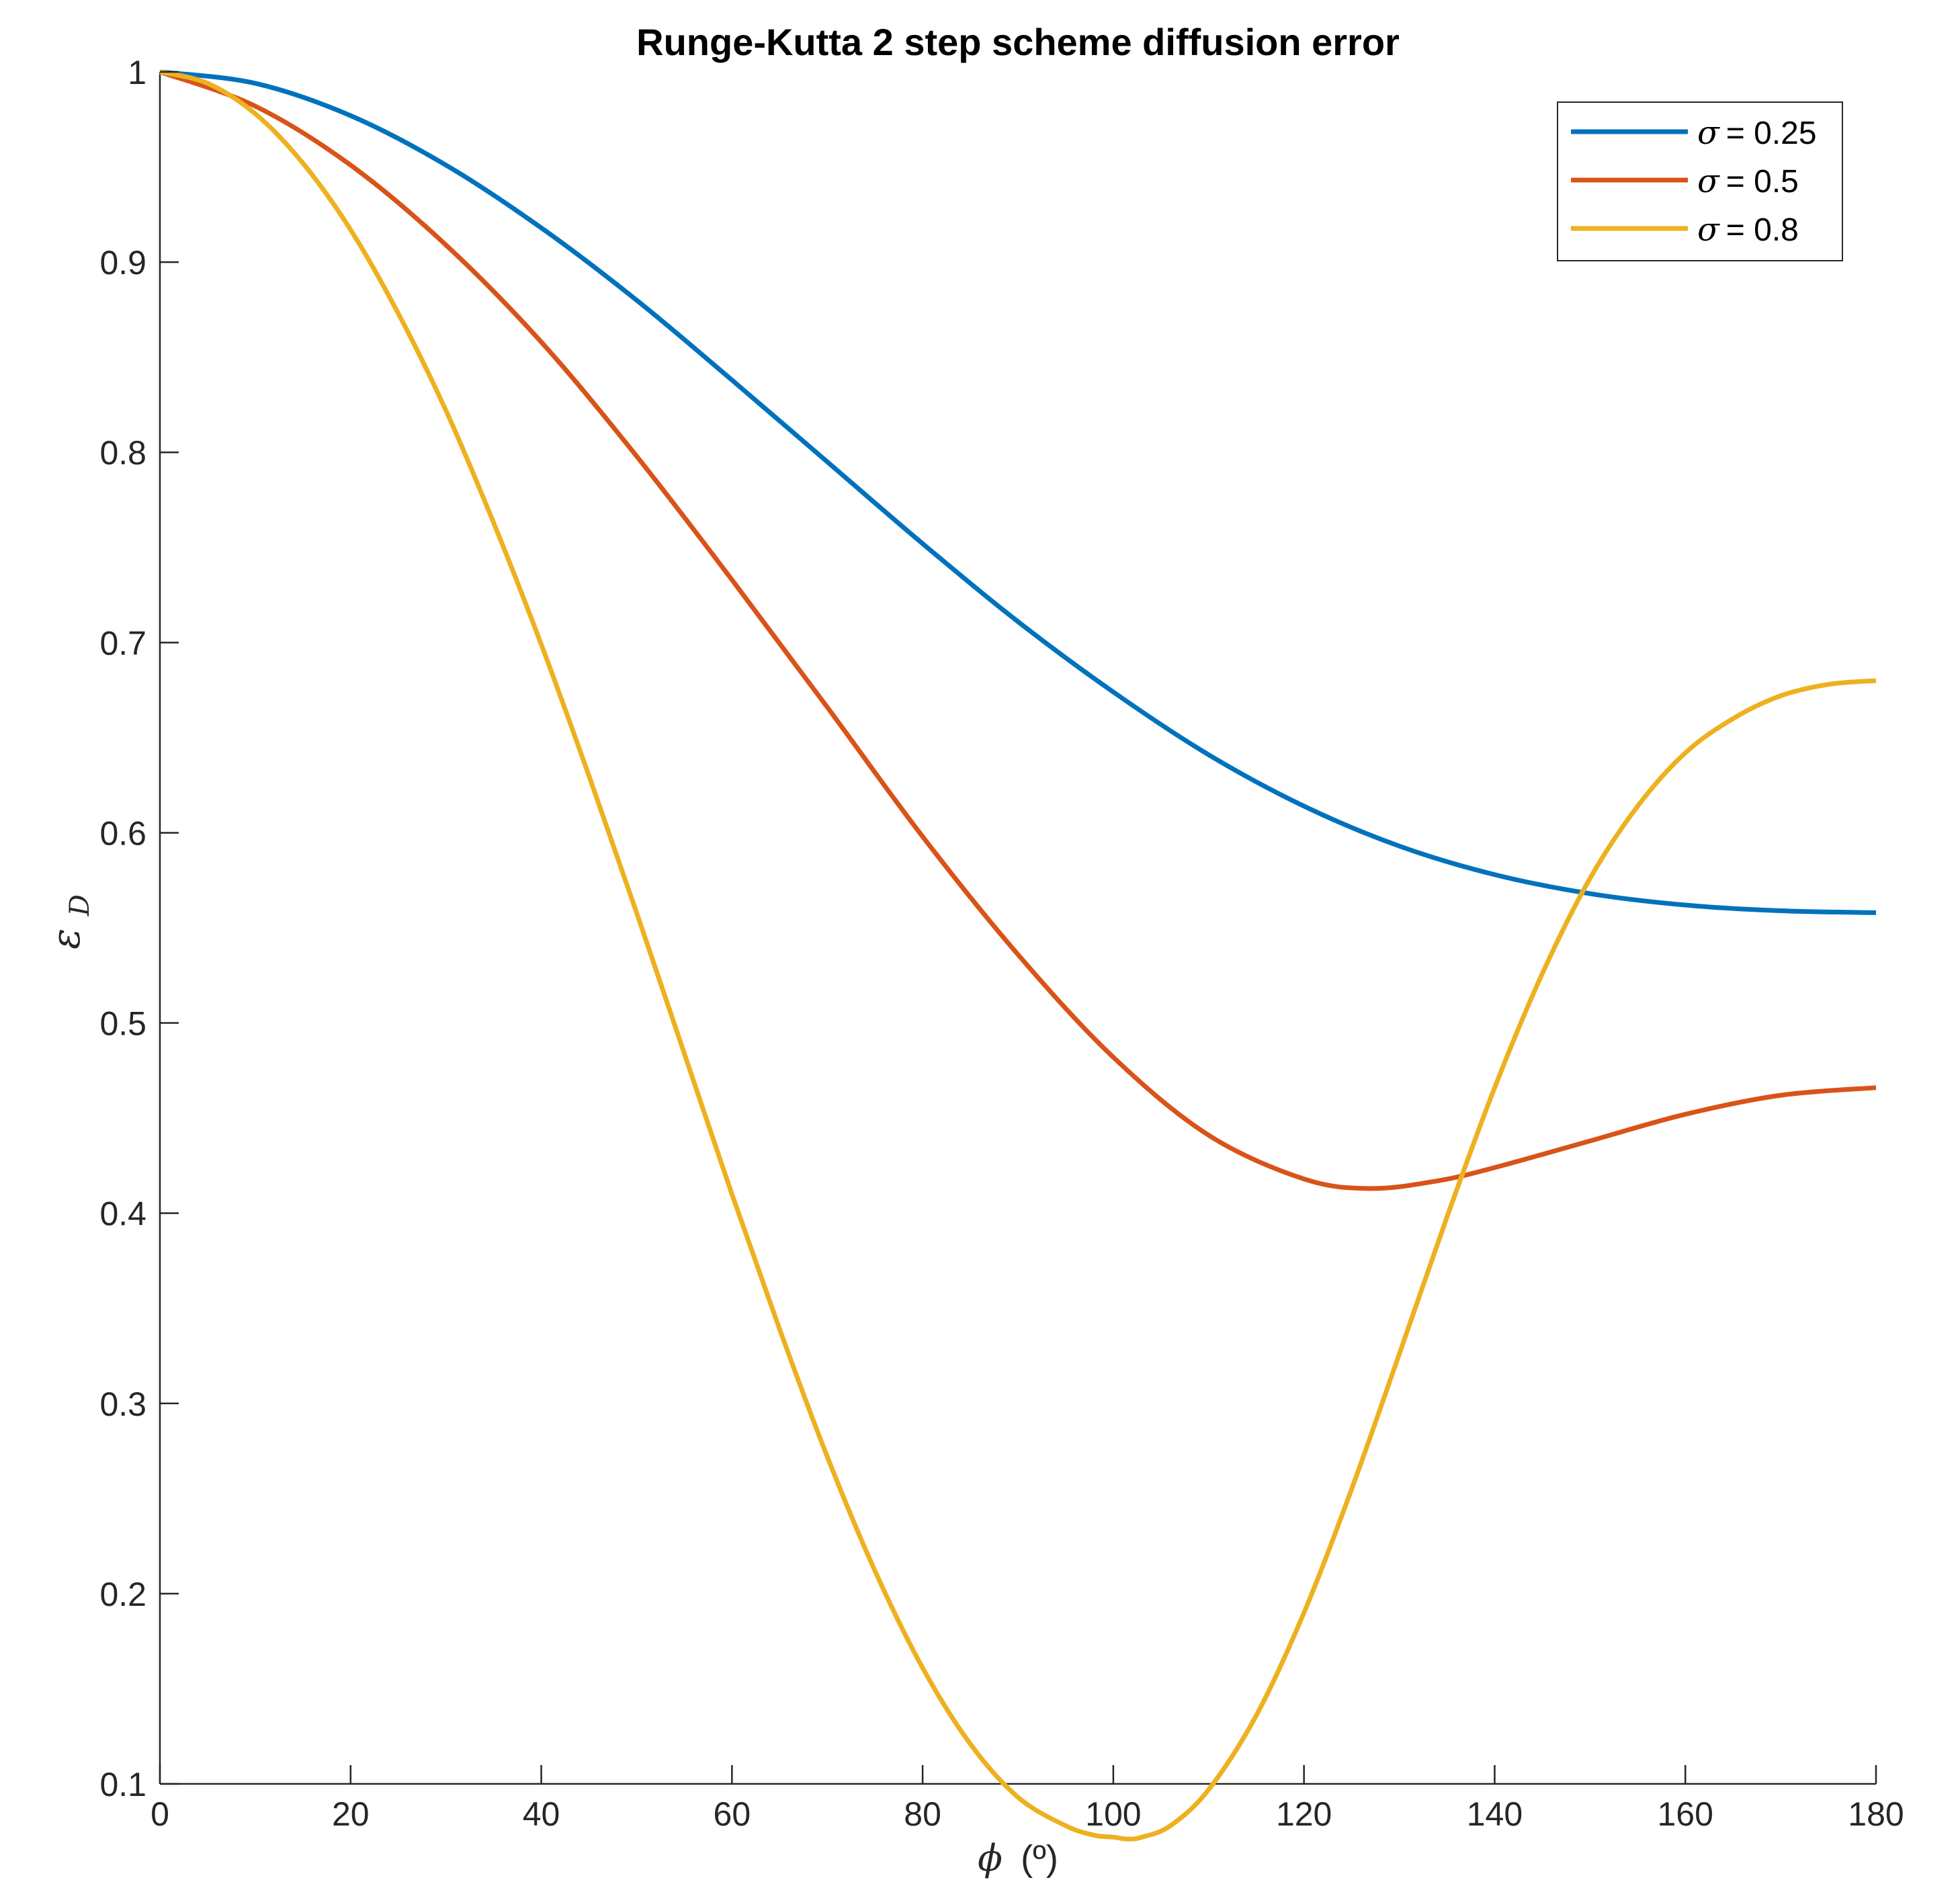 This screenshot has height=1886, width=1960. I want to click on y-tick-label: 0.8, so click(122, 453).